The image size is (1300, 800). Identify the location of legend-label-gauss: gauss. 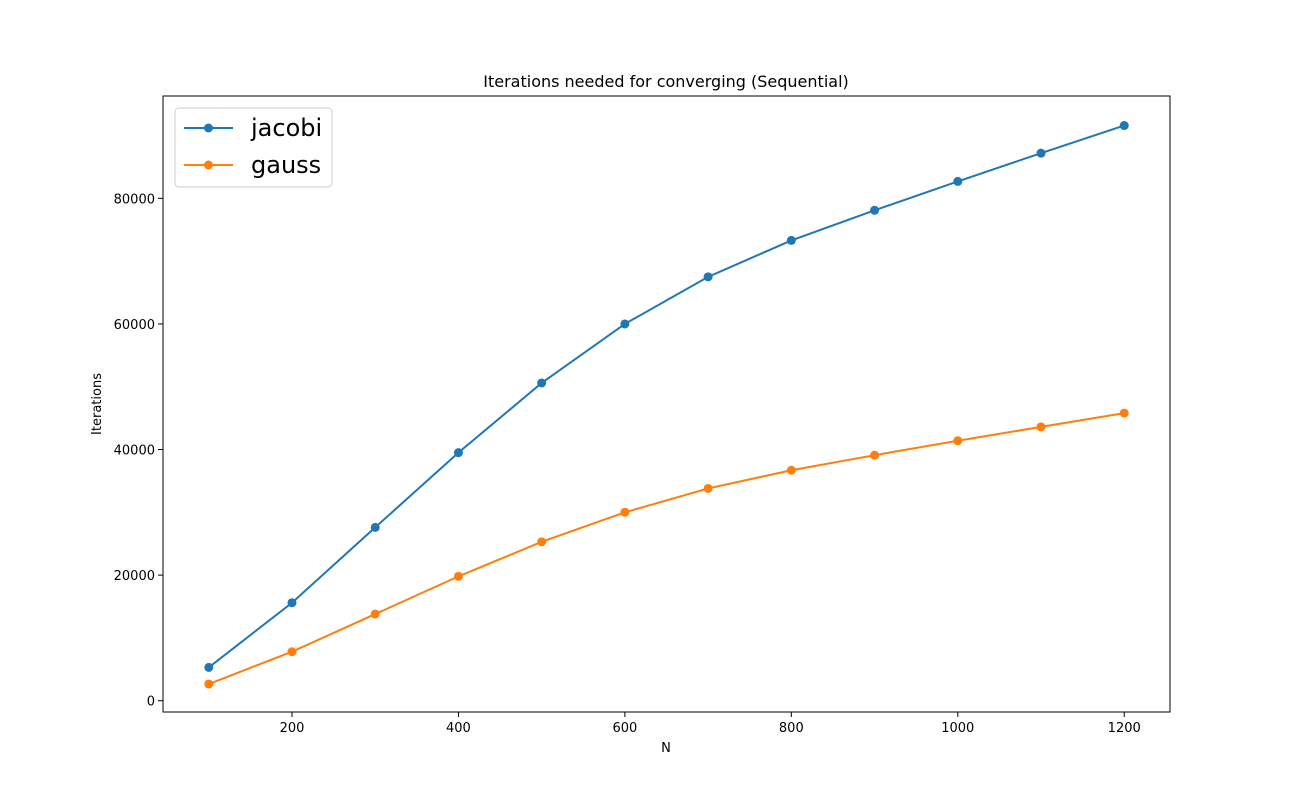
(286, 165).